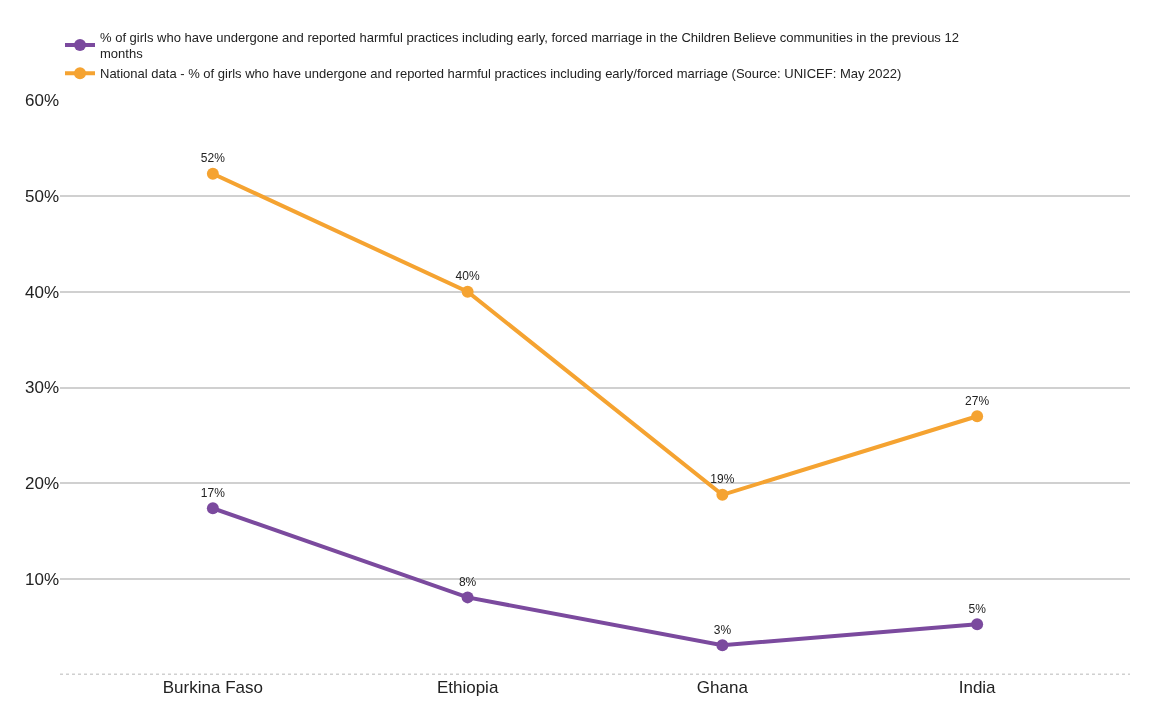  What do you see at coordinates (41, 484) in the screenshot?
I see `y-tick-label: 20%` at bounding box center [41, 484].